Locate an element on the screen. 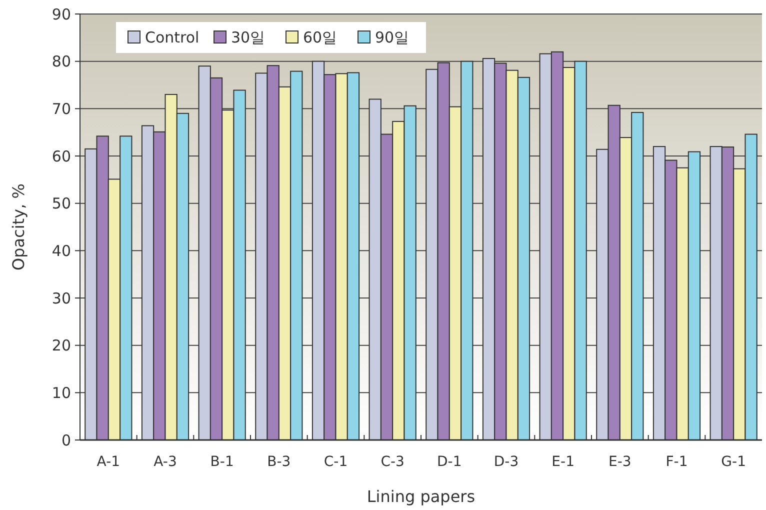 The width and height of the screenshot is (766, 510). x-tick-label: B-3 is located at coordinates (279, 462).